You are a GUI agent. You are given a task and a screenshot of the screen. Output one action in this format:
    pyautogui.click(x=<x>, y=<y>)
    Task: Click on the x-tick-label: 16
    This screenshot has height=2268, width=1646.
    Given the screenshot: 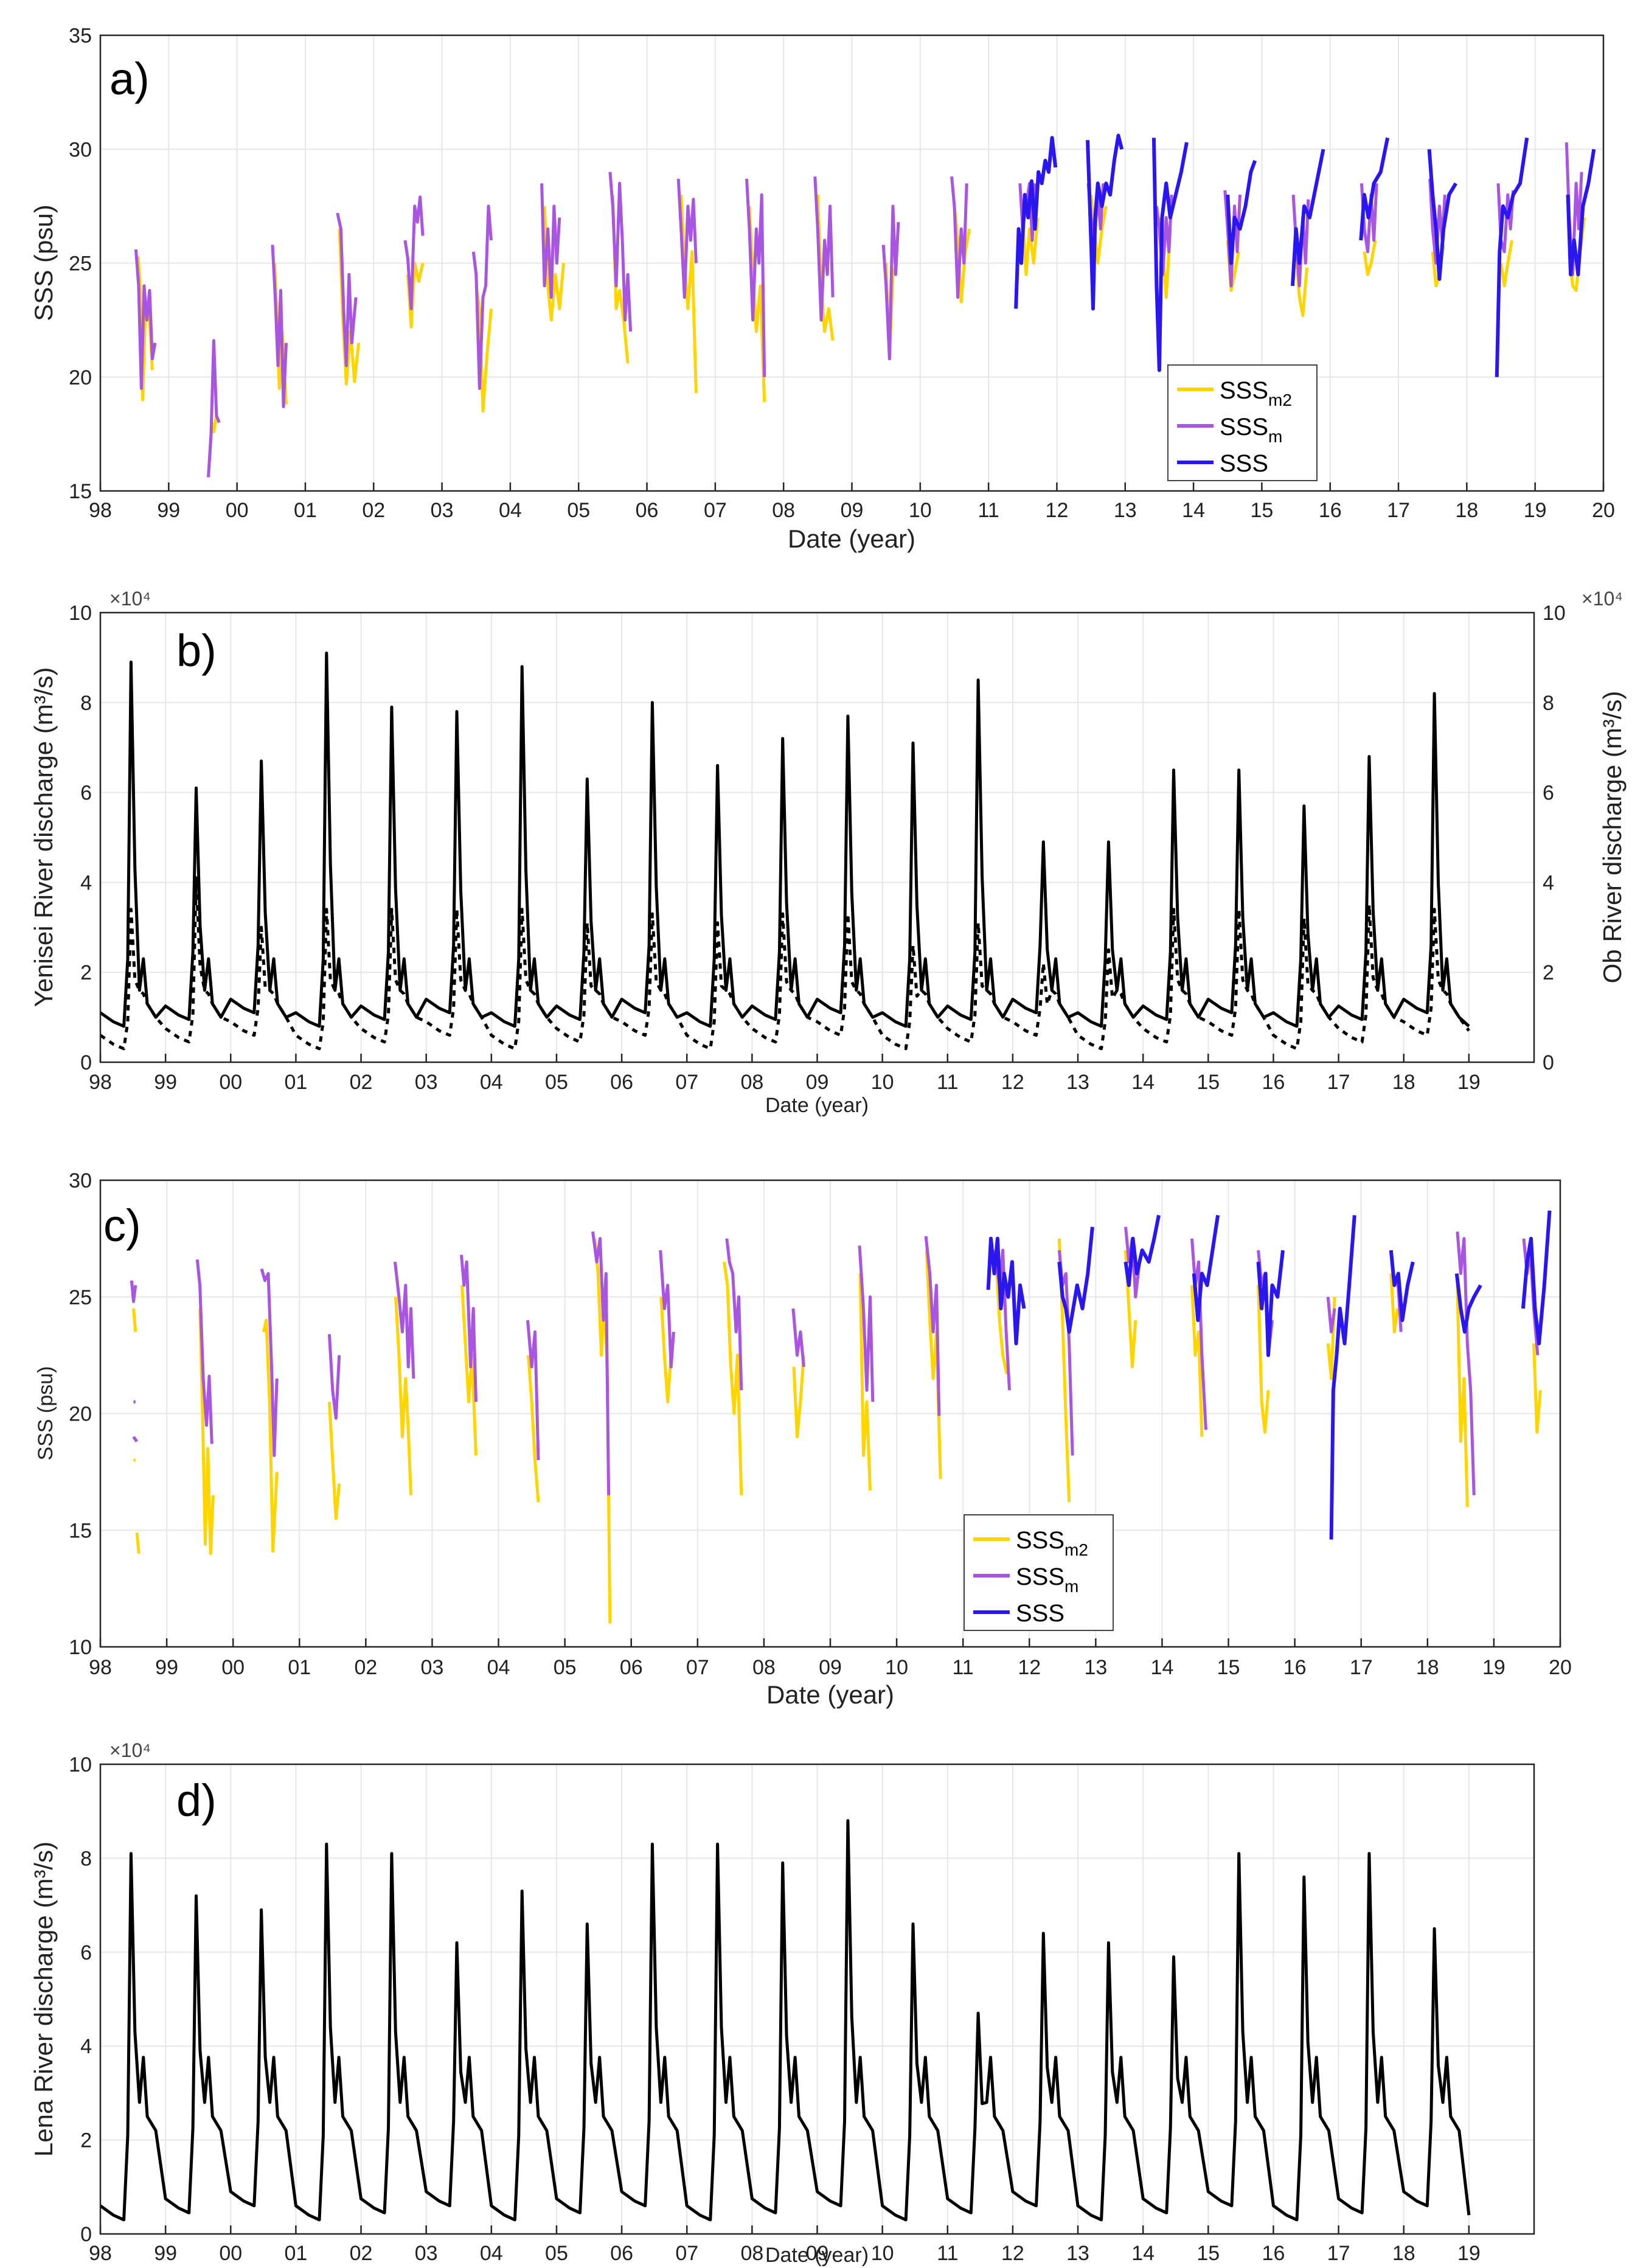 What is the action you would take?
    pyautogui.click(x=1273, y=2253)
    